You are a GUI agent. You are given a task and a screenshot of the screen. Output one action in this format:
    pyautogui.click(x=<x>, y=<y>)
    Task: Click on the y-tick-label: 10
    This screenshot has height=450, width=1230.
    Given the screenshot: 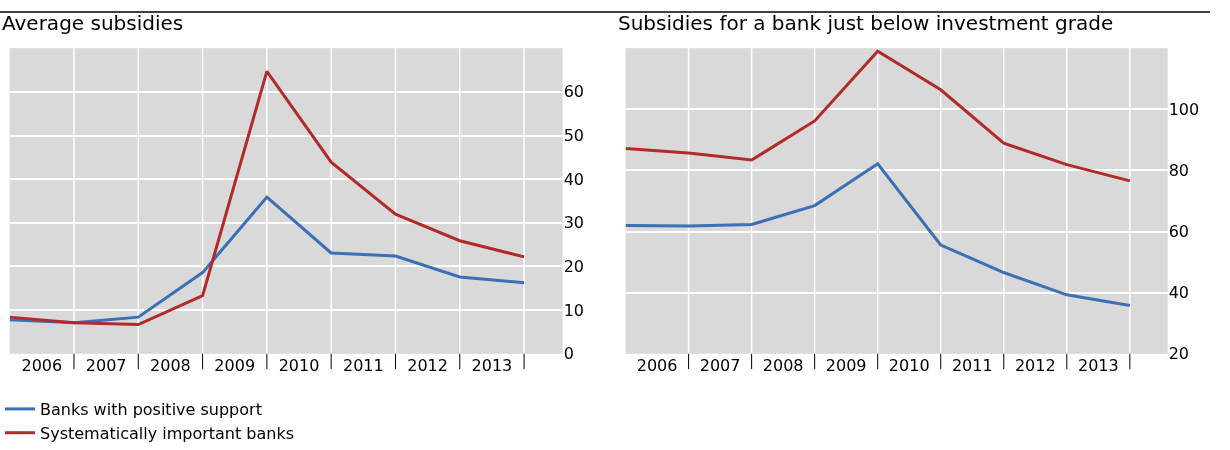 What is the action you would take?
    pyautogui.click(x=574, y=310)
    